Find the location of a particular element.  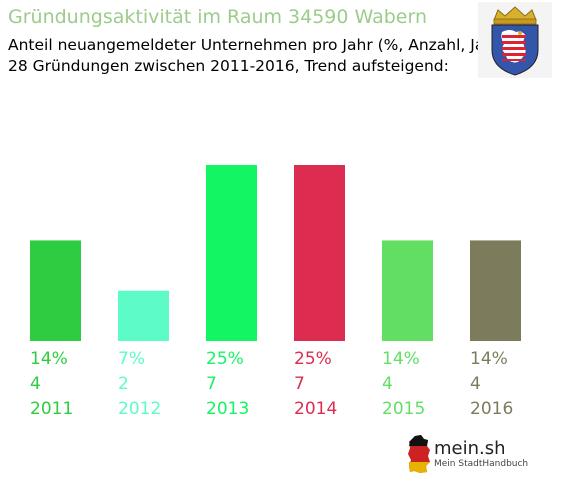

hessen-coat-of-arms-icon is located at coordinates (515, 40).